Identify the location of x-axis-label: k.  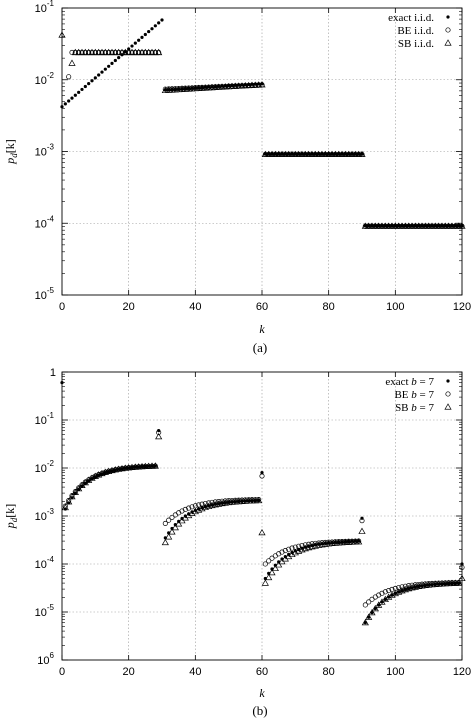
(262, 329).